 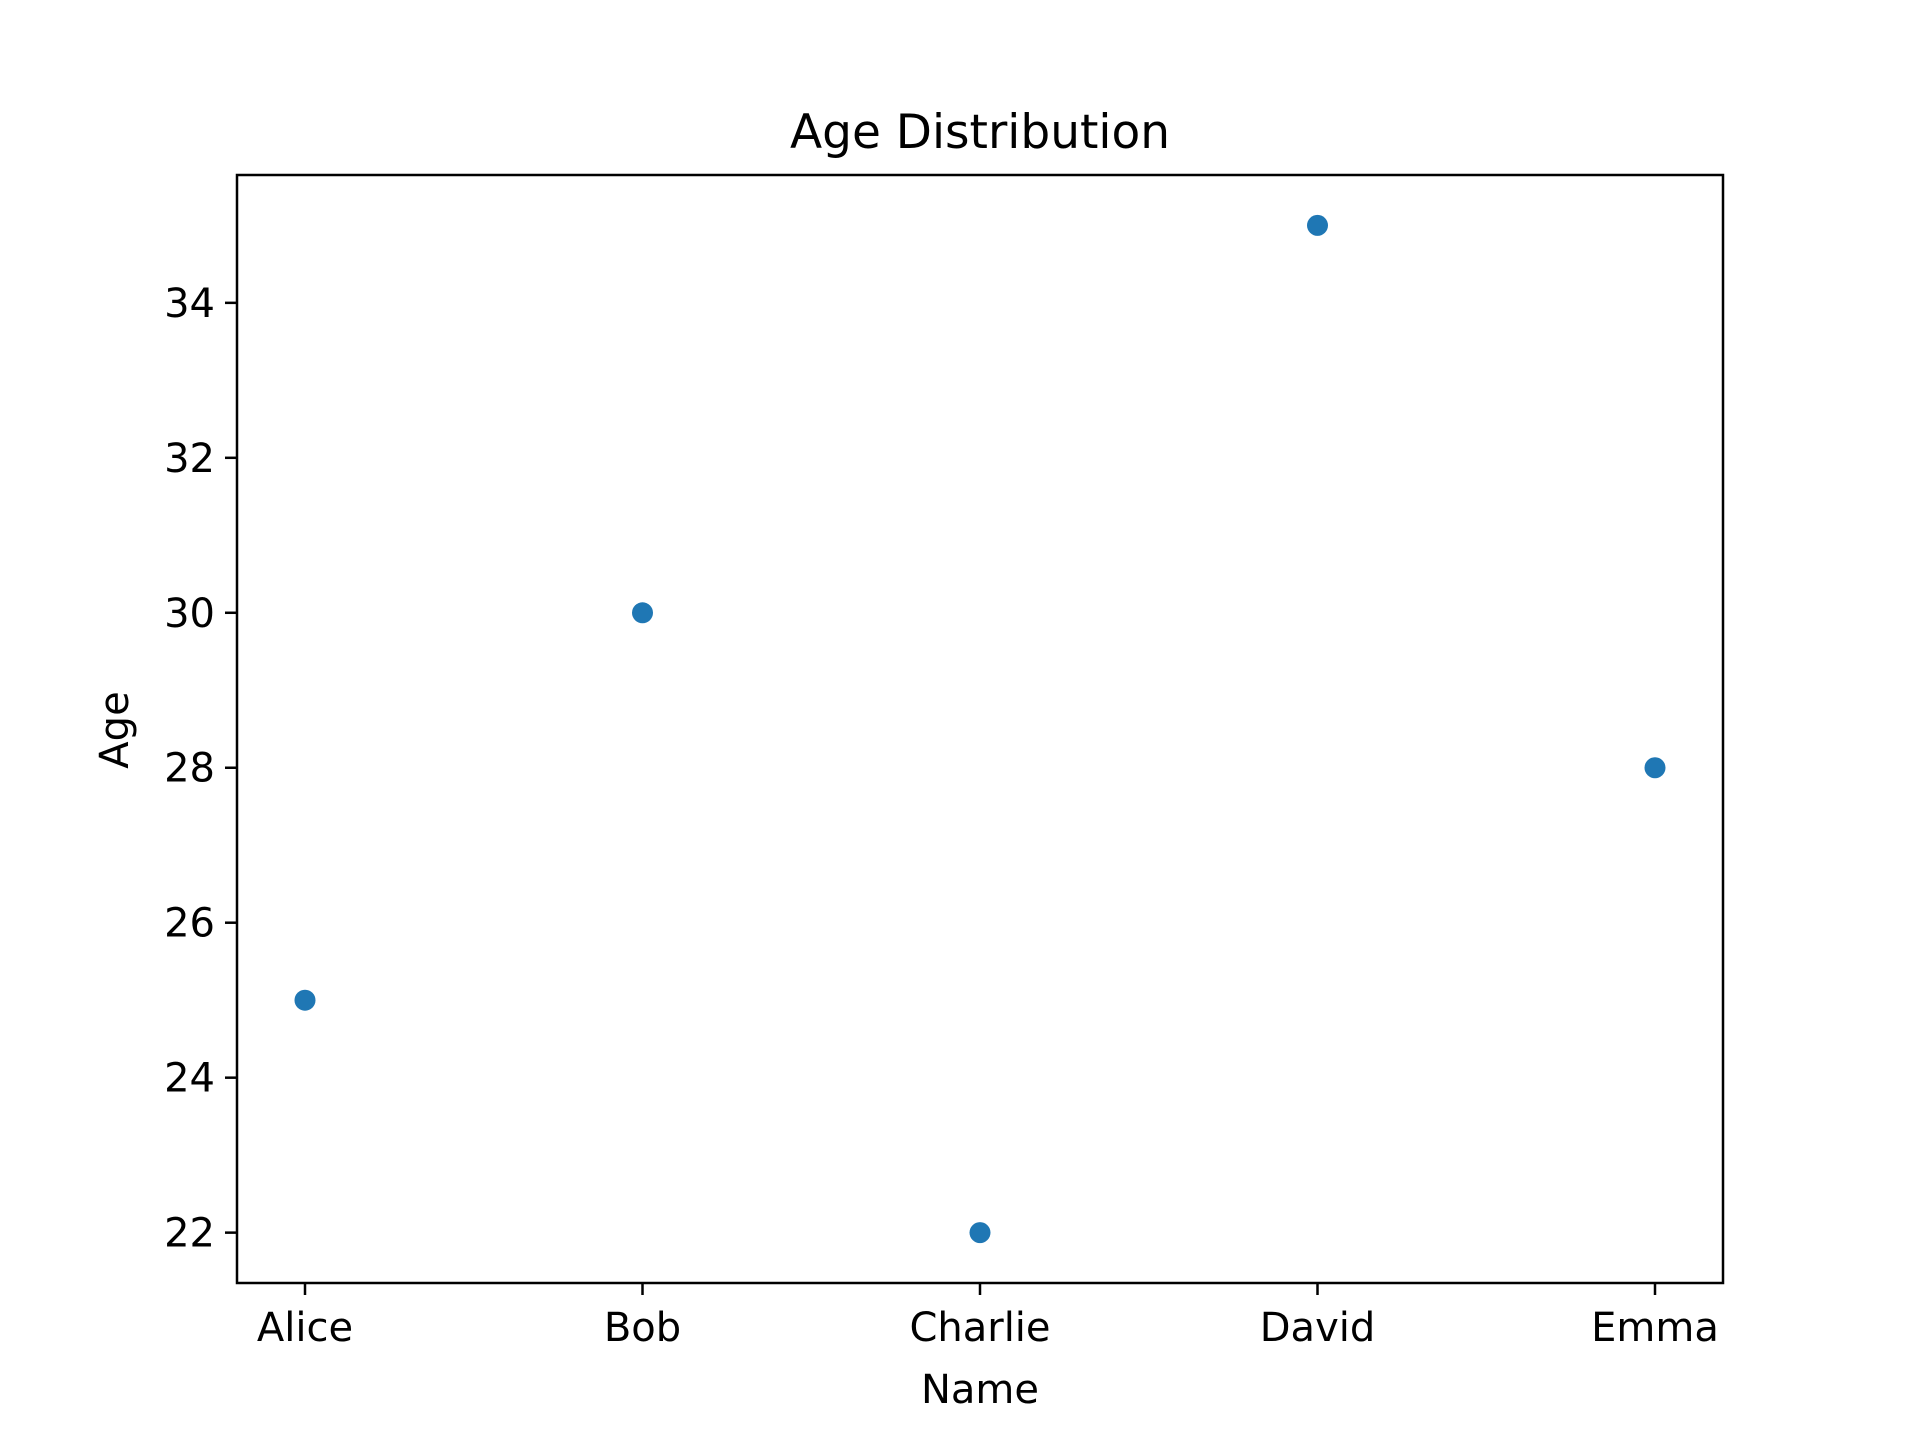 I want to click on y-tick-label: 26, so click(x=189, y=924).